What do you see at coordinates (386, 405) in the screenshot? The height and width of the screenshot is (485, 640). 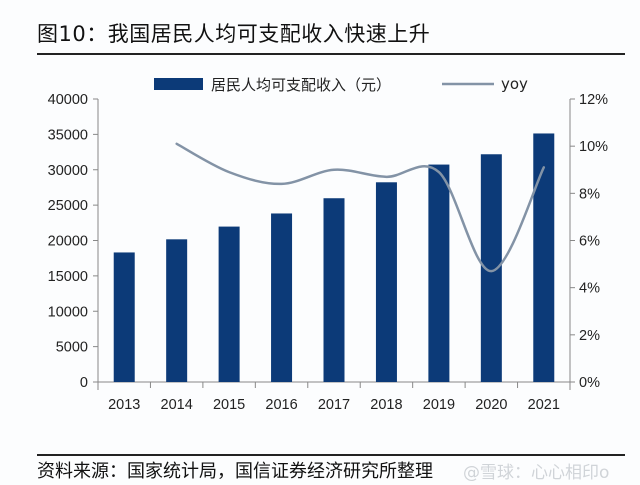 I see `x-tick-label: 2018` at bounding box center [386, 405].